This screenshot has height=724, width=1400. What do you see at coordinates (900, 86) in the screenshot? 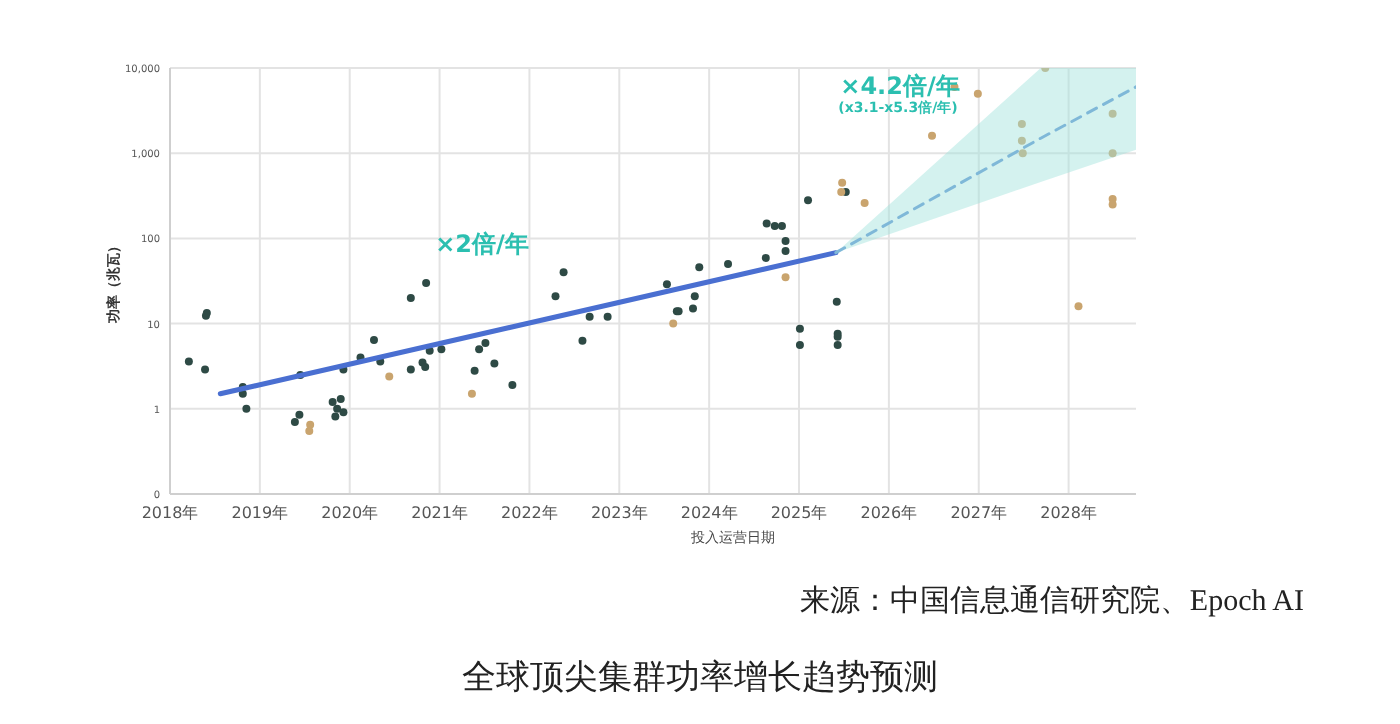
I see `annotation: ×4.2倍/年` at bounding box center [900, 86].